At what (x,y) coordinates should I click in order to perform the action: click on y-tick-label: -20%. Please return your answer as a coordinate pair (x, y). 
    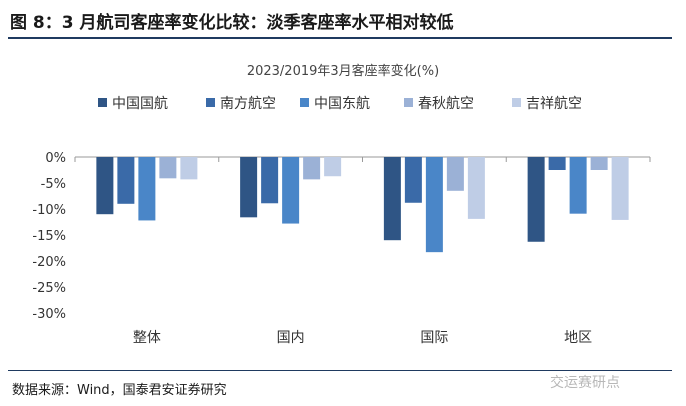
    Looking at the image, I should click on (49, 262).